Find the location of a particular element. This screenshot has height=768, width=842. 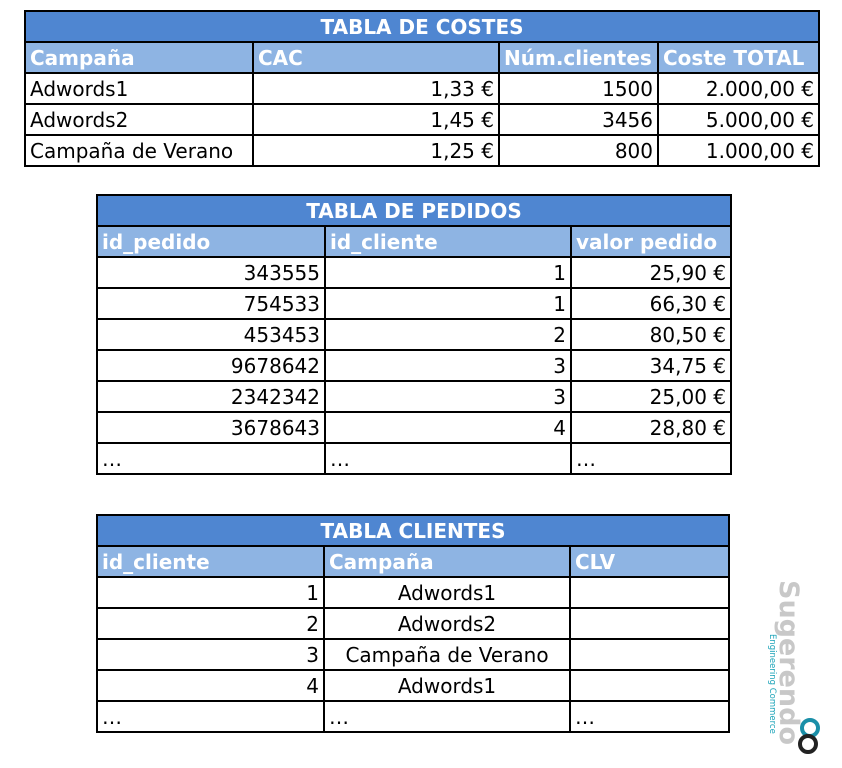

sugerendo-logo: Sugerendo Engineering Commerce is located at coordinates (793, 667).